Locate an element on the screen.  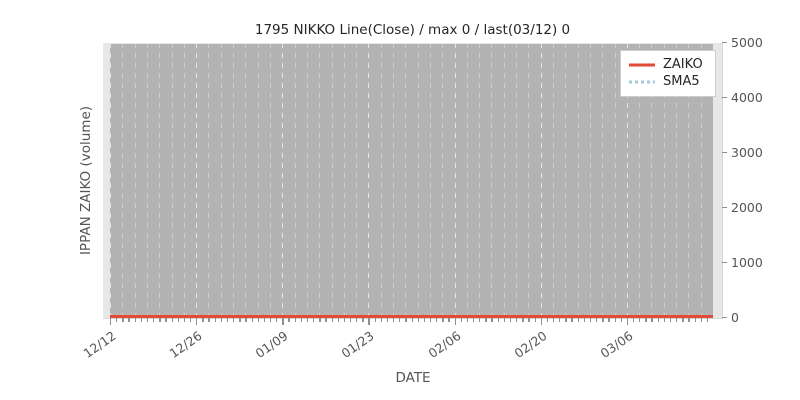
legend-entry-sma5: SMA5 is located at coordinates (668, 81).